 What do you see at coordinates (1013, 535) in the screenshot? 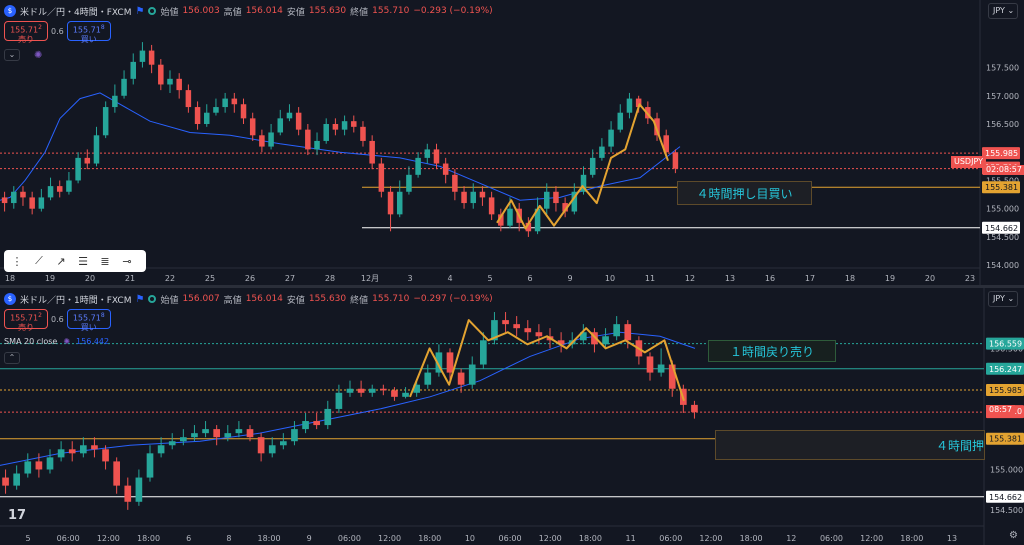
I see `settings-gear-icon: ⚙` at bounding box center [1013, 535].